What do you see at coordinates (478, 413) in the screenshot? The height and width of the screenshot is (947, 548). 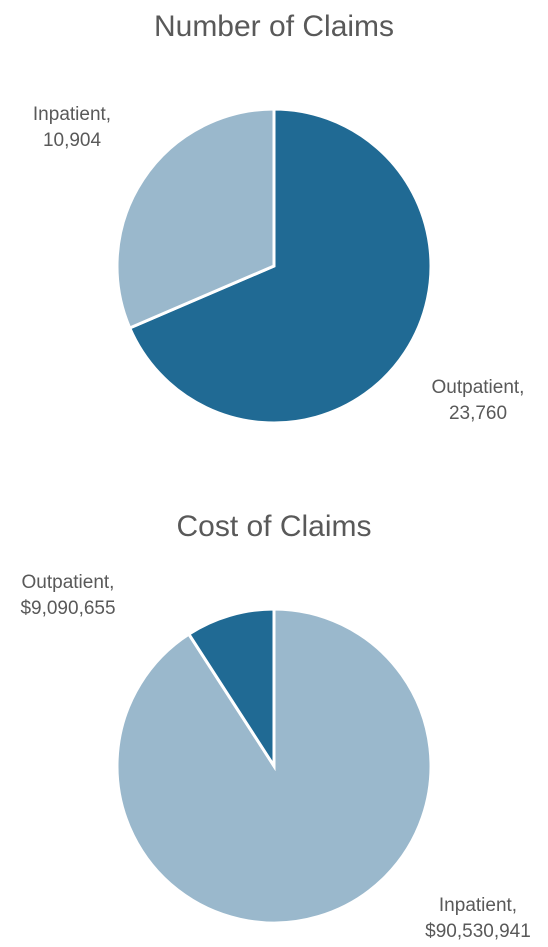 I see `data-label-value: 23,760` at bounding box center [478, 413].